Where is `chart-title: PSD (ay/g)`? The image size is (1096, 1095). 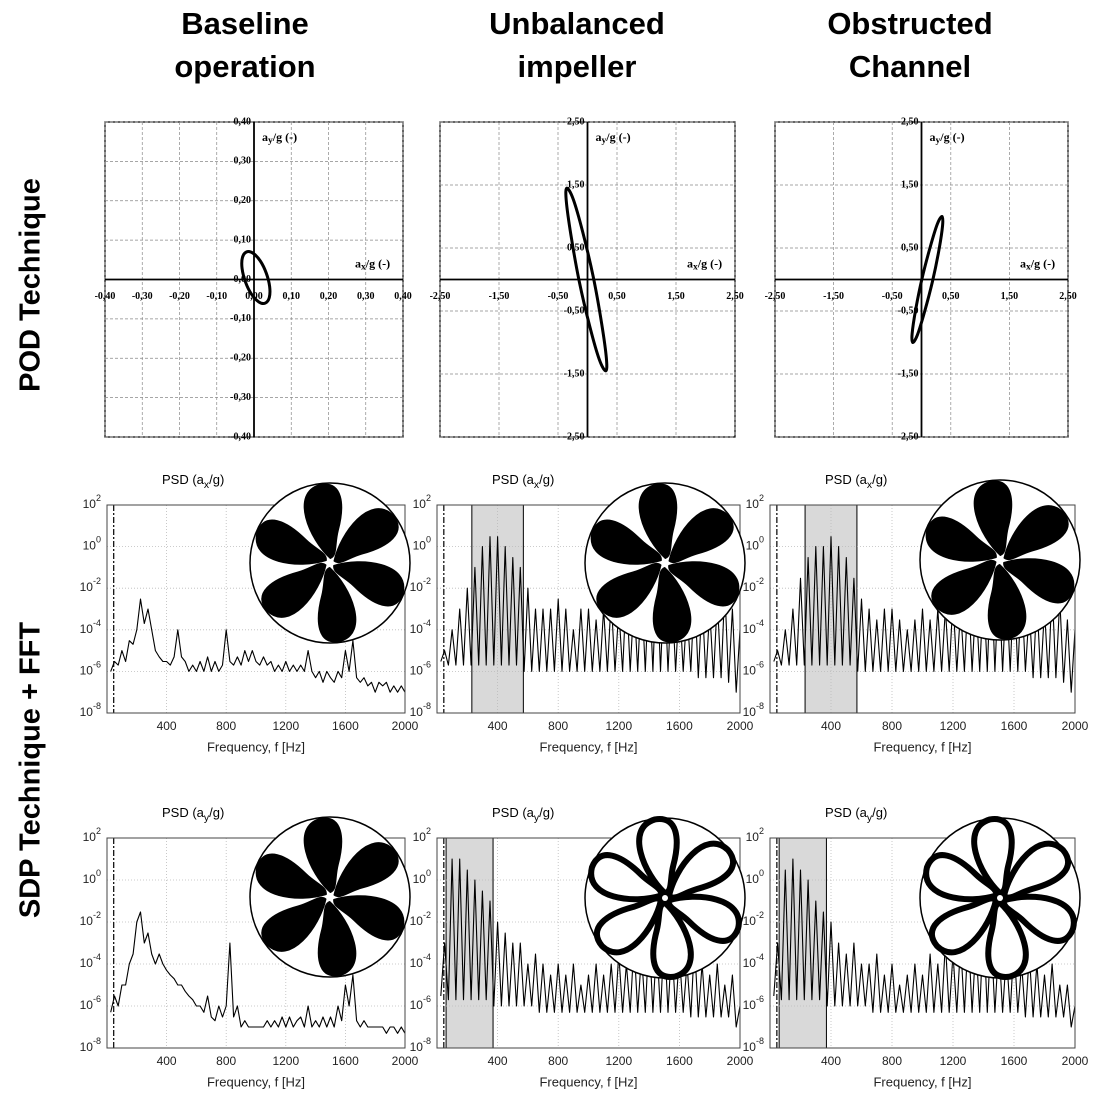 chart-title: PSD (ay/g) is located at coordinates (856, 814).